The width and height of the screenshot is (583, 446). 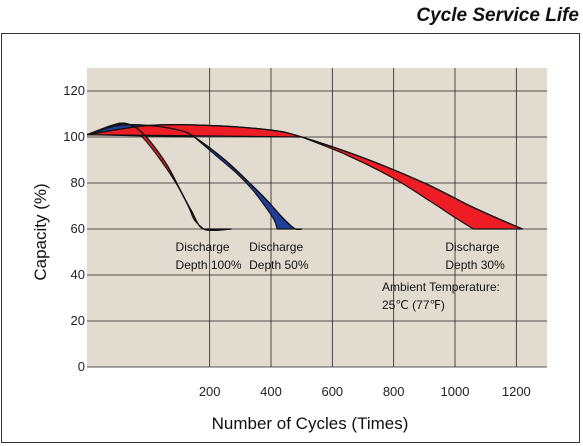 I want to click on x-tick-label: 1000, so click(x=455, y=391).